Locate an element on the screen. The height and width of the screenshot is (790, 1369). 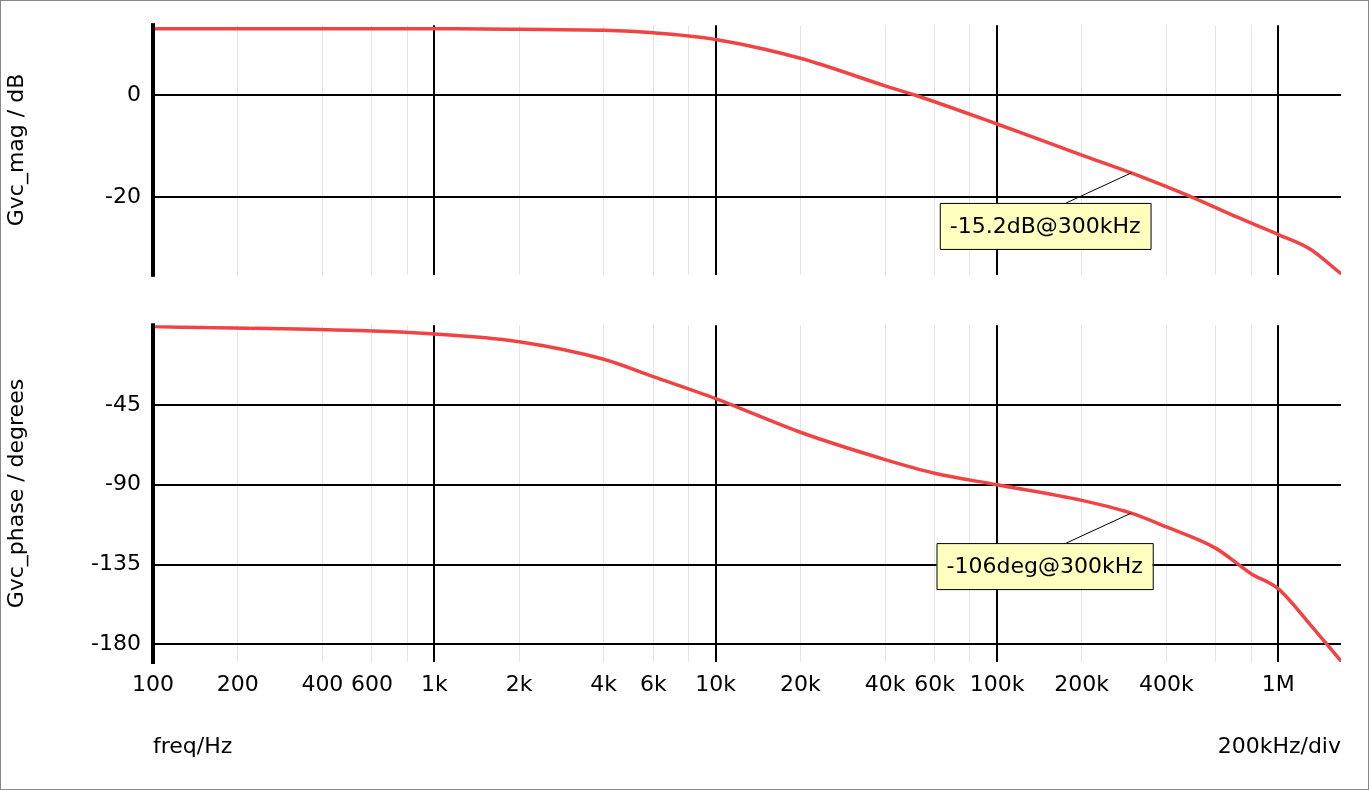
x-tick-label: 600 is located at coordinates (371, 683).